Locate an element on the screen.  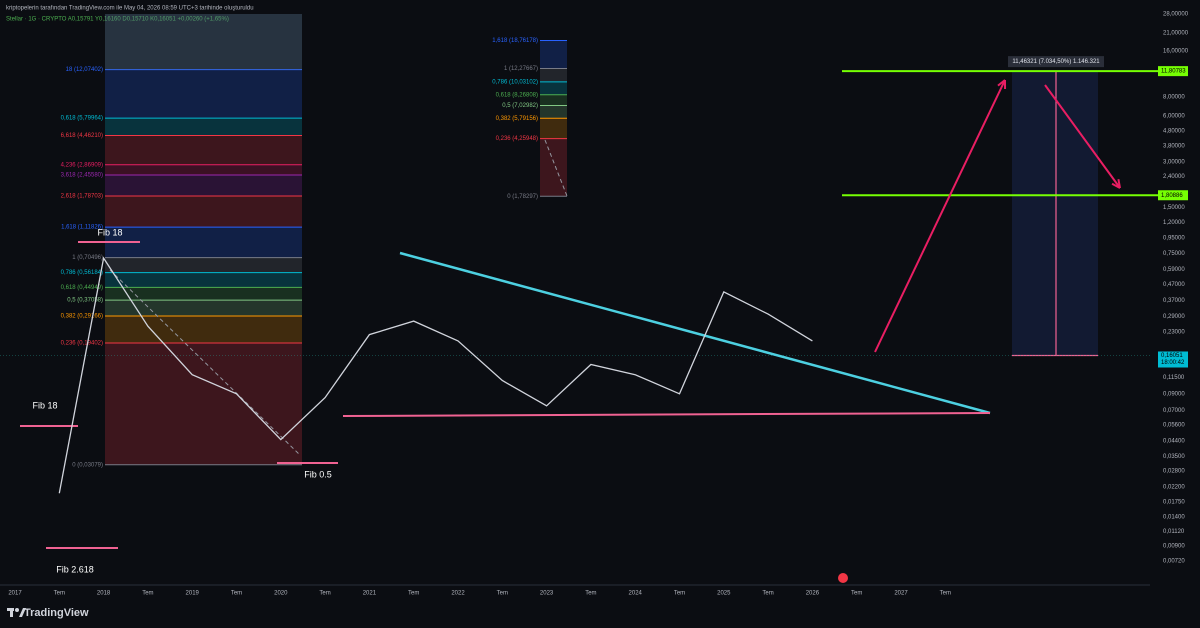
y-tick-label: 0,09000 is located at coordinates (1174, 394).